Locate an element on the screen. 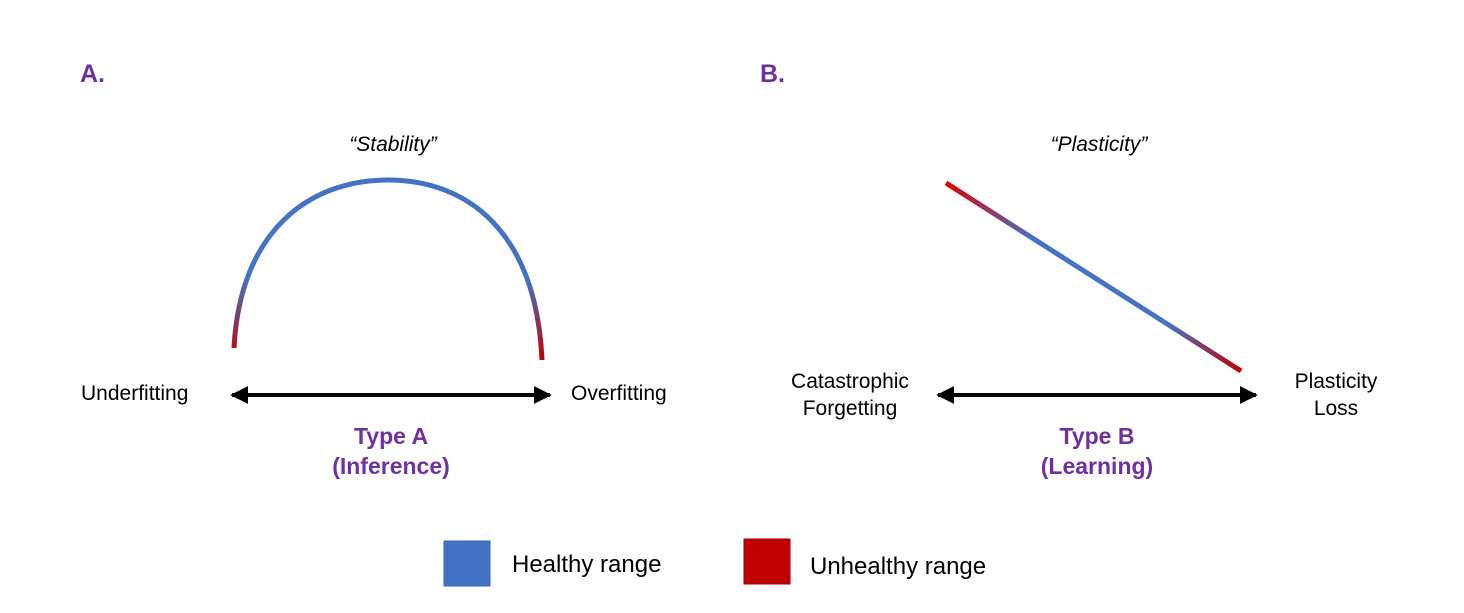  plasticity-title: “Plasticity” is located at coordinates (1100, 144).